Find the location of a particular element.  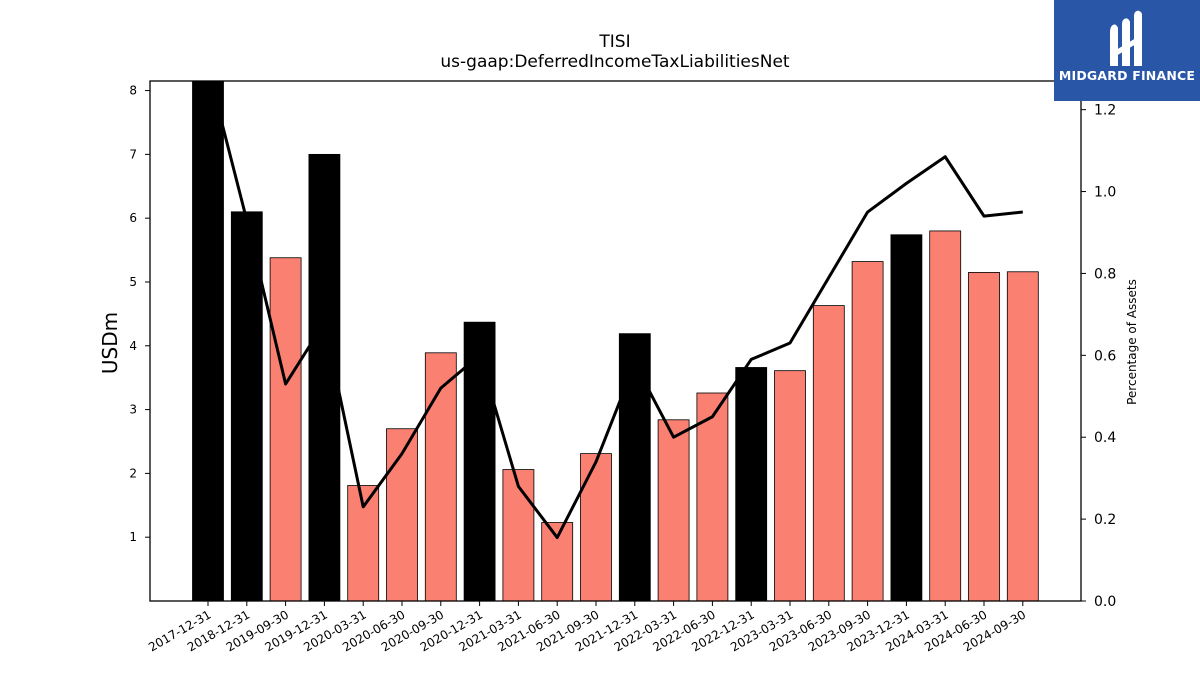

y2-tick-label: 1.2 is located at coordinates (1105, 111).